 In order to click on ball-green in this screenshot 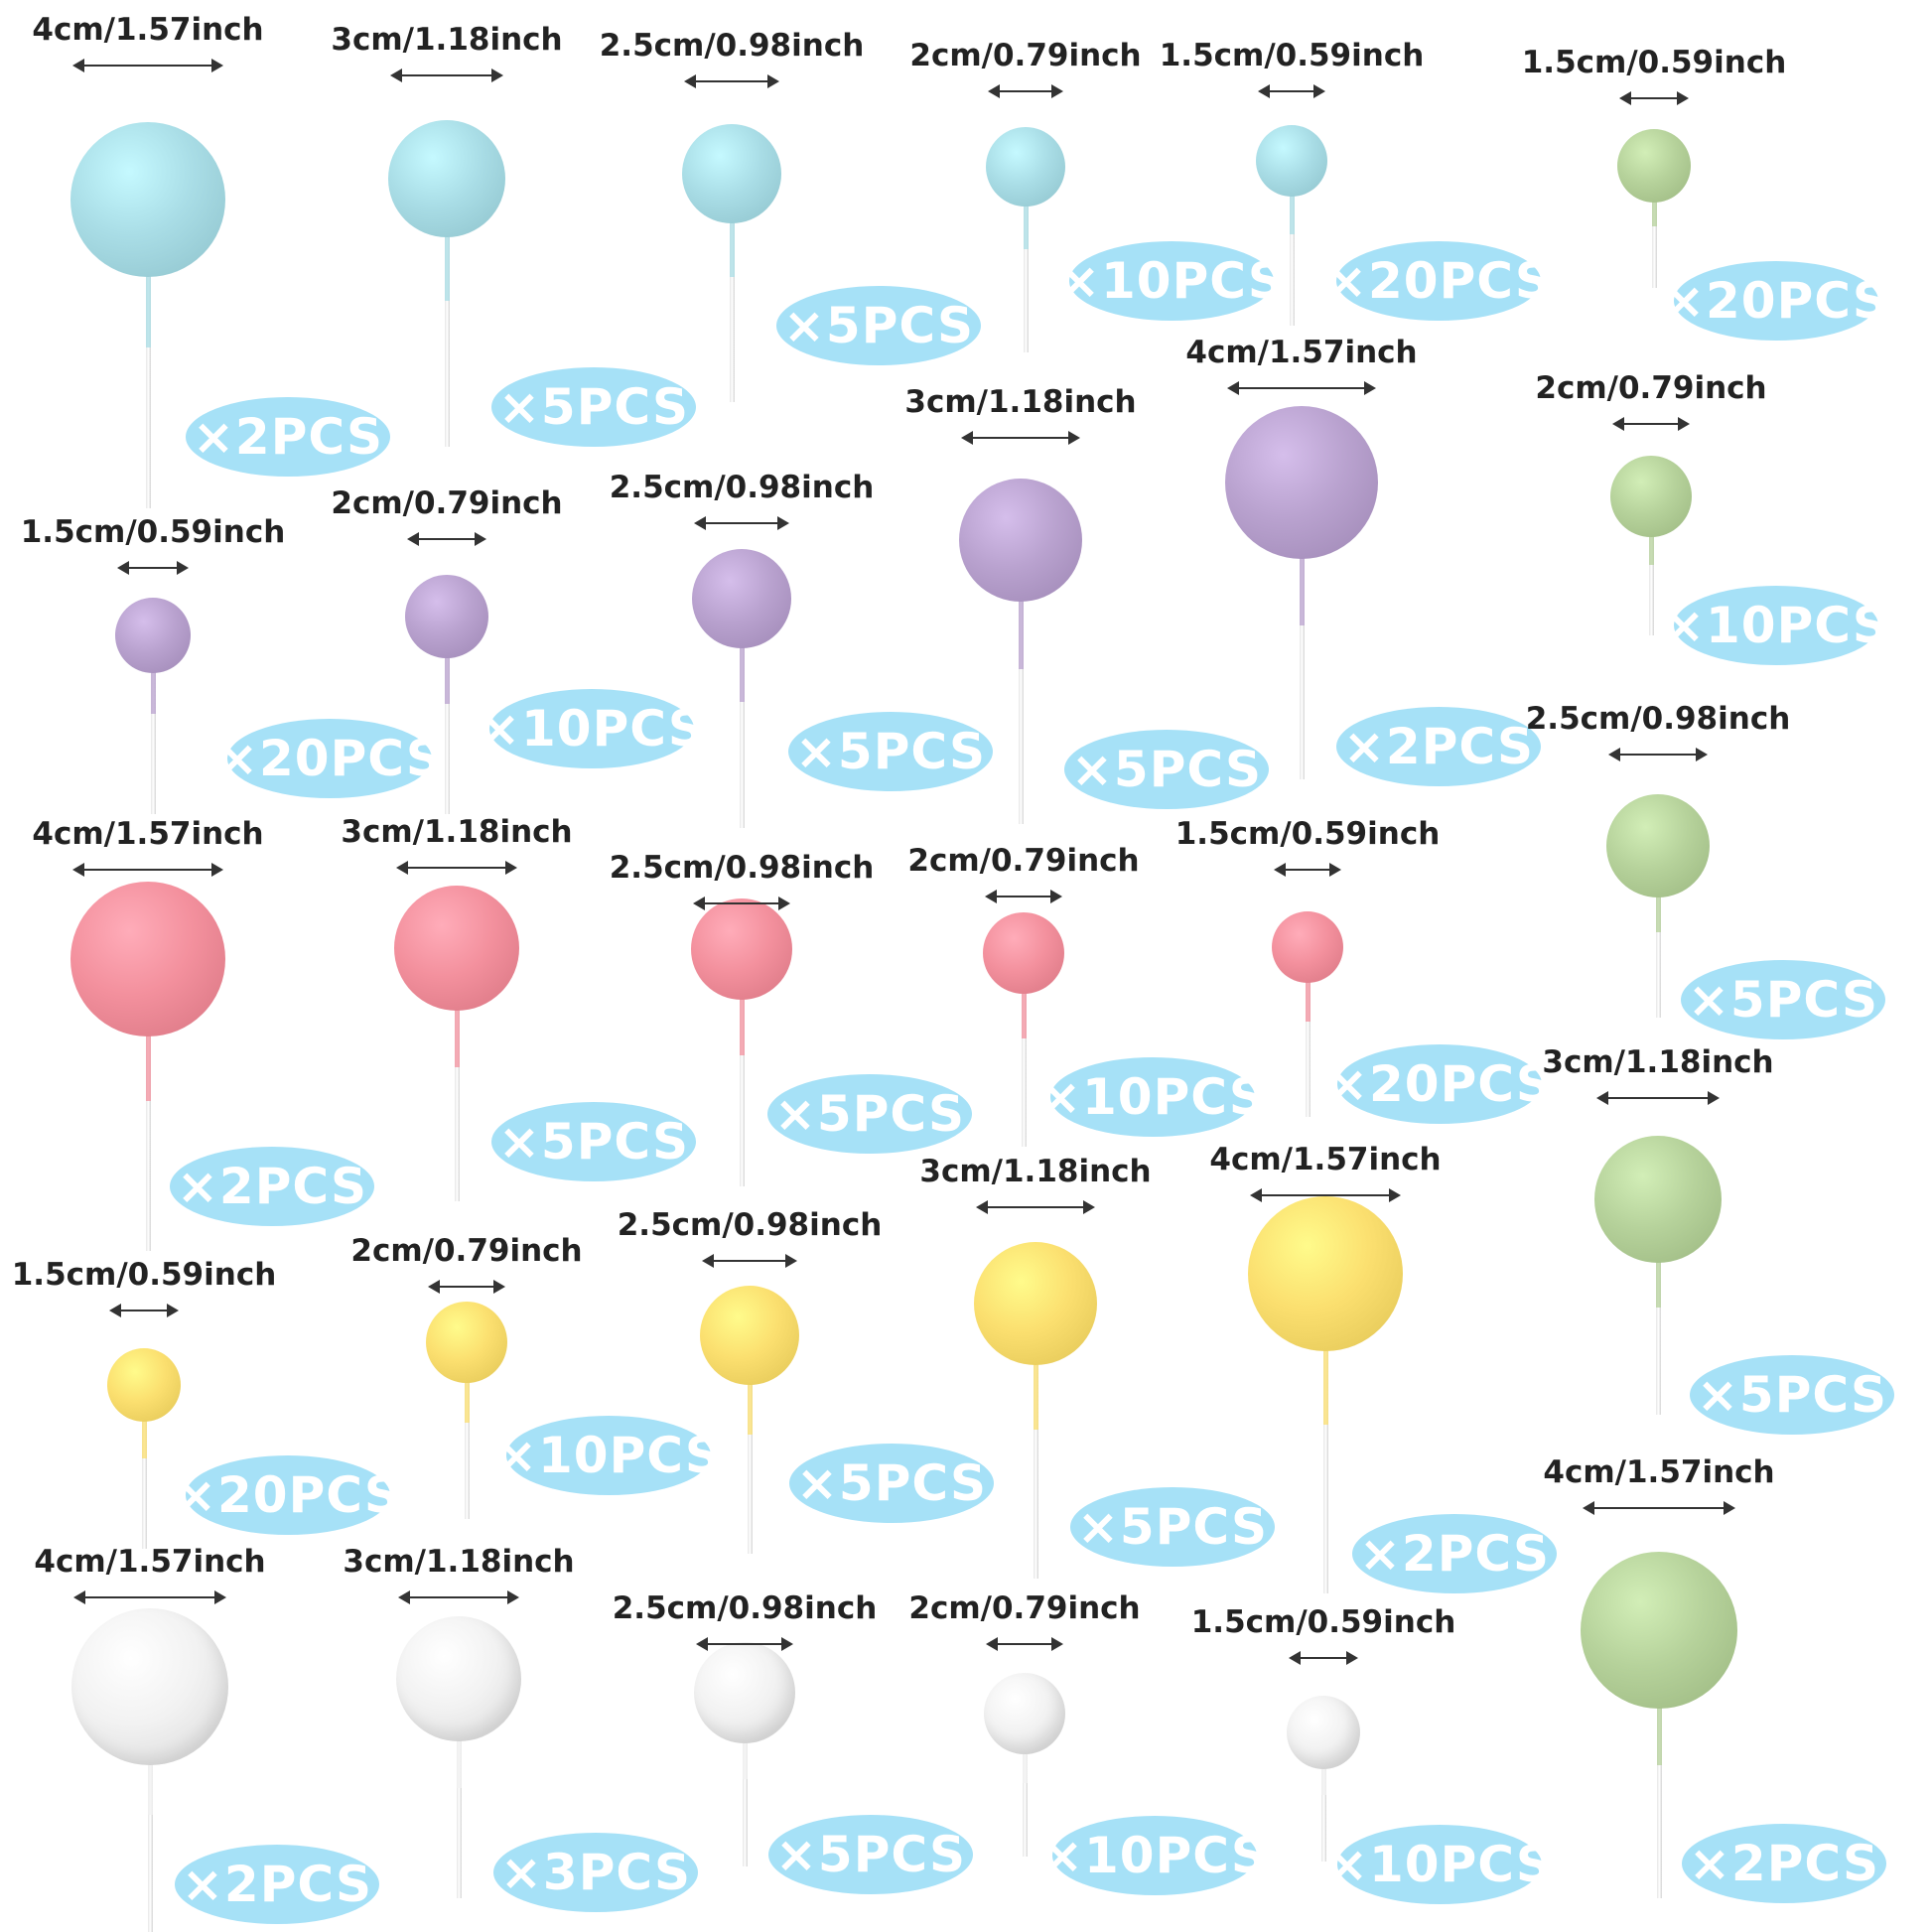, I will do `click(1654, 166)`.